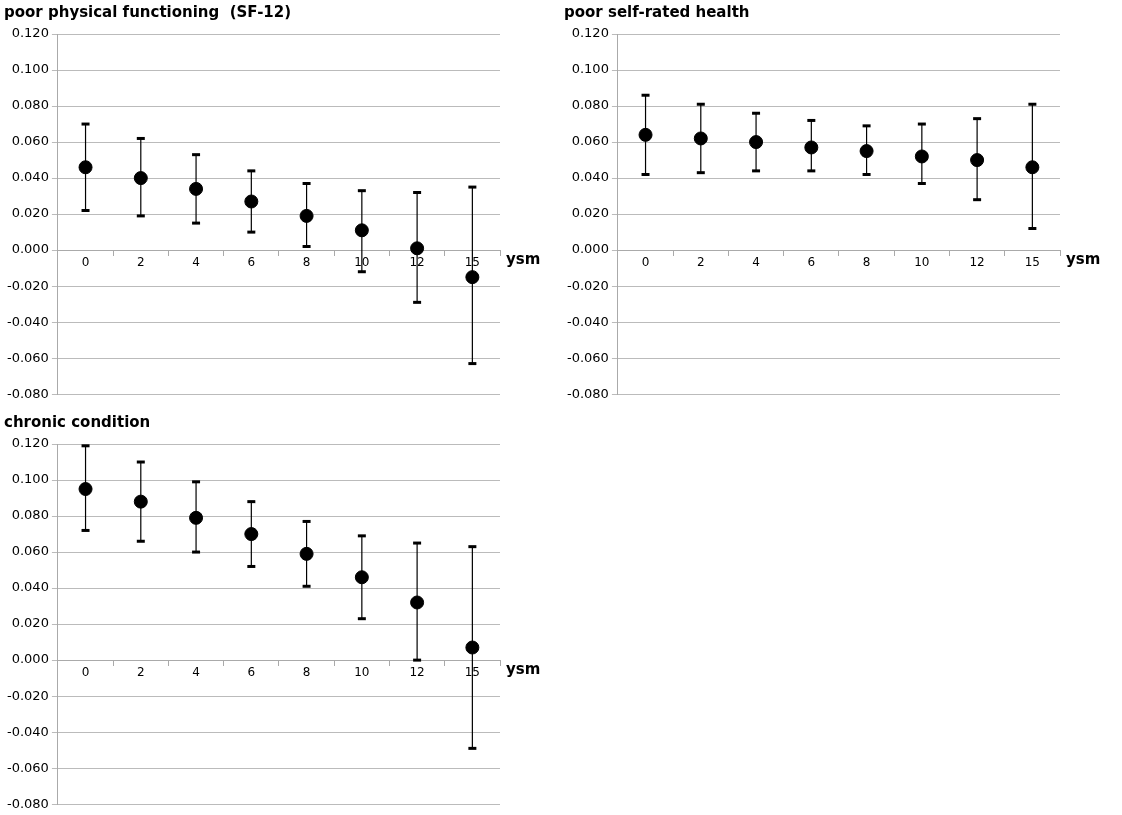  I want to click on chart-title: chronic condition, so click(77, 421).